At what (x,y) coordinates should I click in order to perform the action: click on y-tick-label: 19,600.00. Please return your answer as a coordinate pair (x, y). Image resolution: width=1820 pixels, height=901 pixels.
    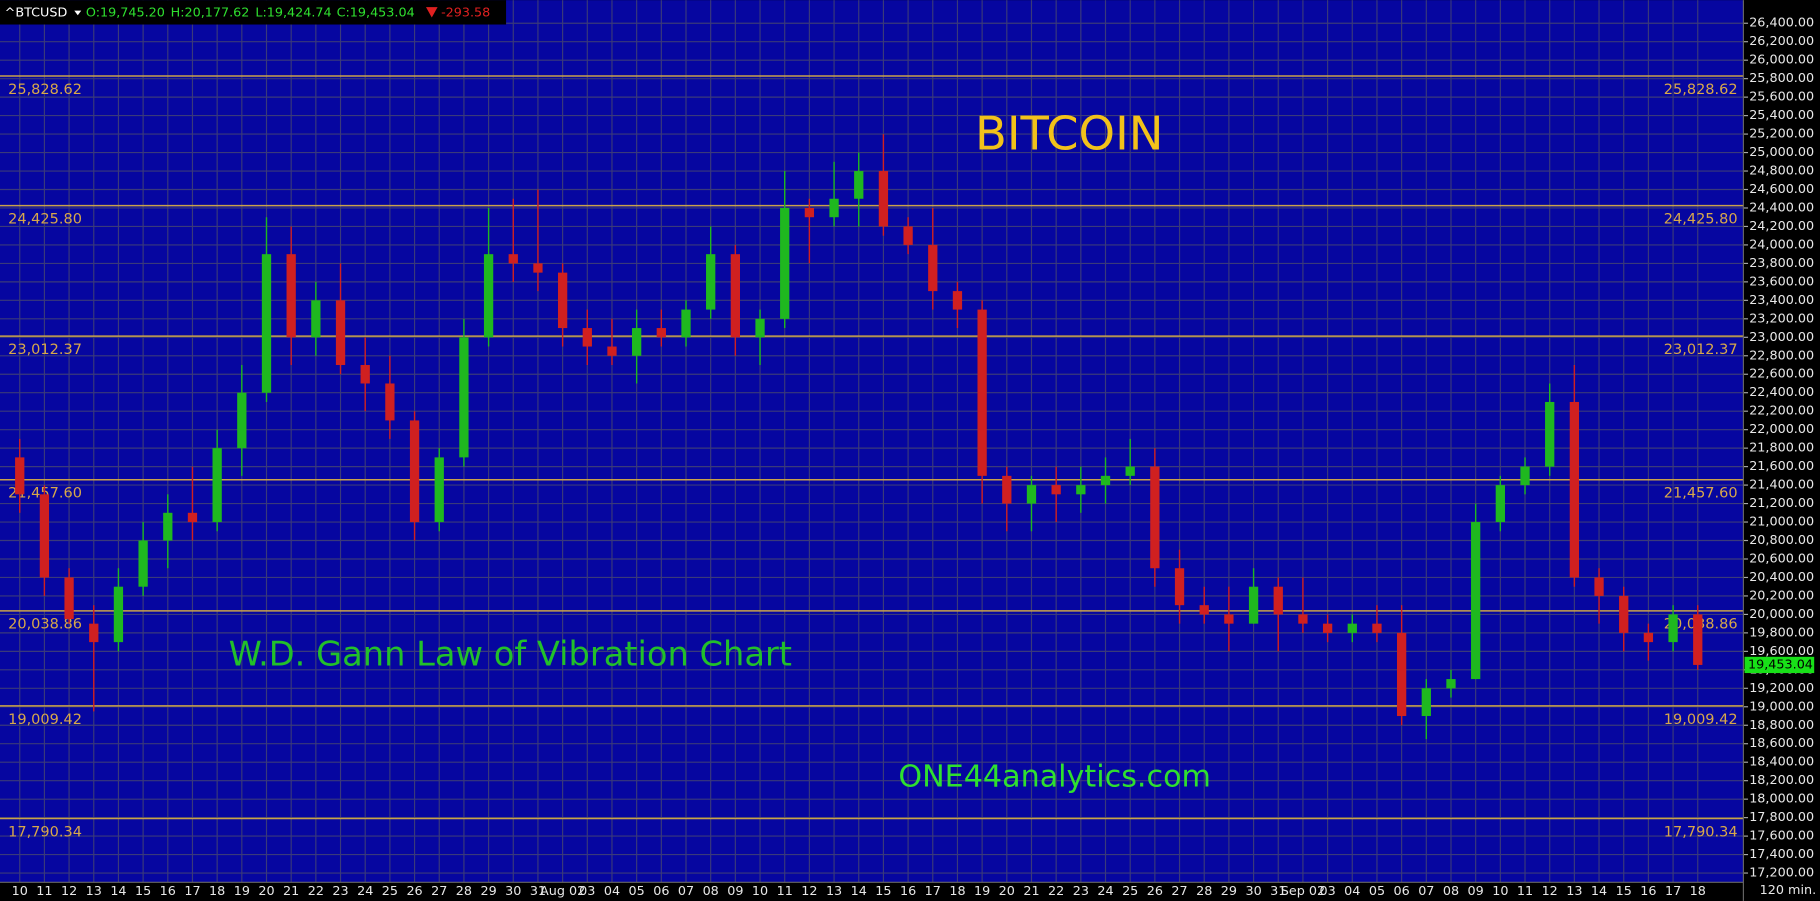
    Looking at the image, I should click on (1781, 651).